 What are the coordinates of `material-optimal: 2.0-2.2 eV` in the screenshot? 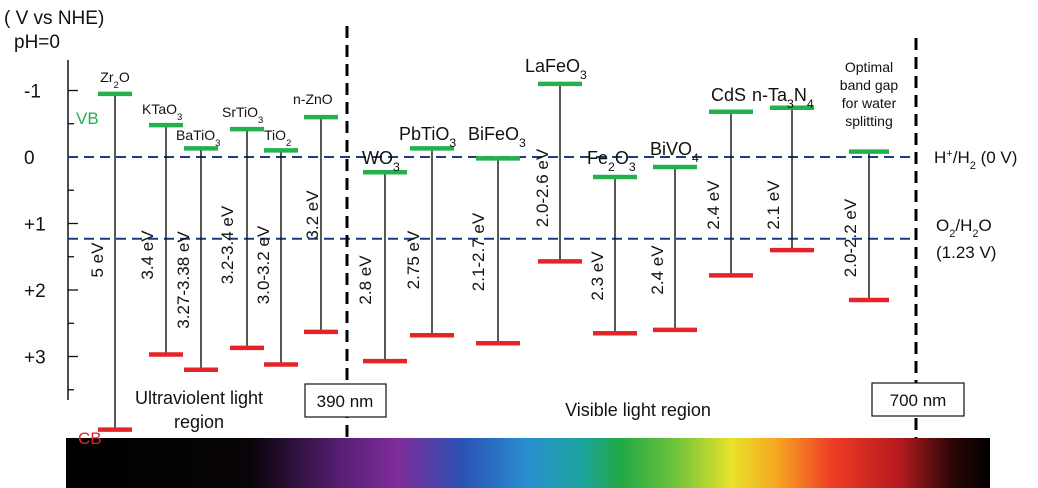 It's located at (865, 226).